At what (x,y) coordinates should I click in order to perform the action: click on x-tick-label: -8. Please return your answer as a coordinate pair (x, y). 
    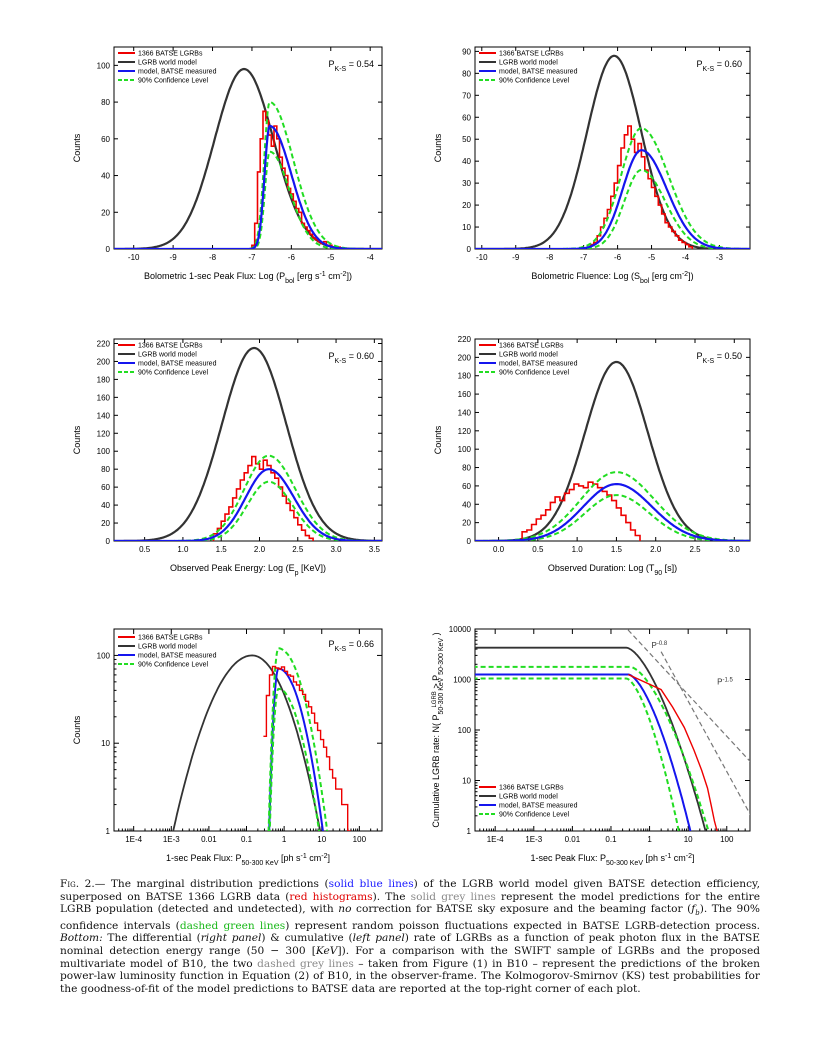
    Looking at the image, I should click on (213, 257).